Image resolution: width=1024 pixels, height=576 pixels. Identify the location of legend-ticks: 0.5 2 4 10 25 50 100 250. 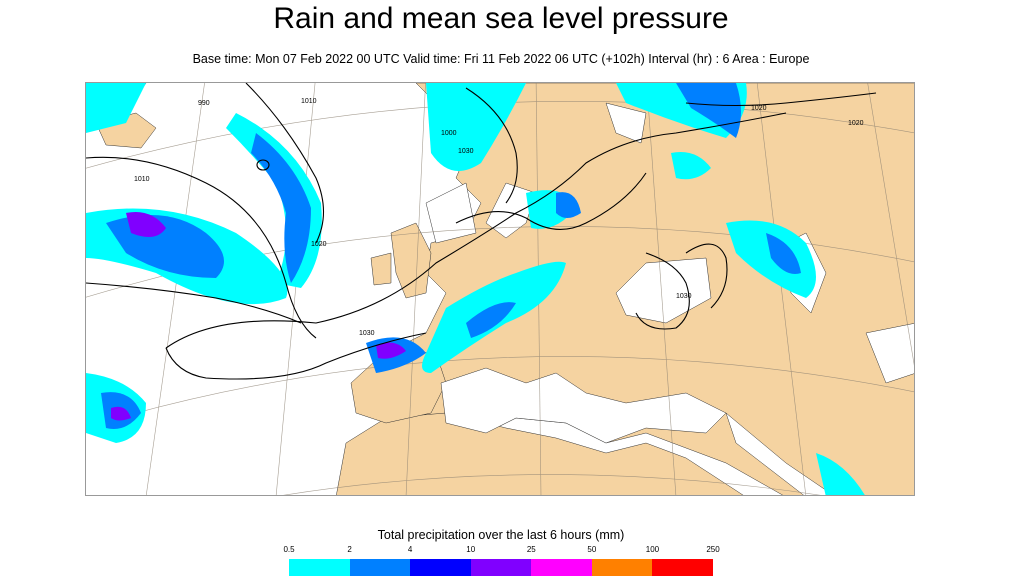
(501, 551).